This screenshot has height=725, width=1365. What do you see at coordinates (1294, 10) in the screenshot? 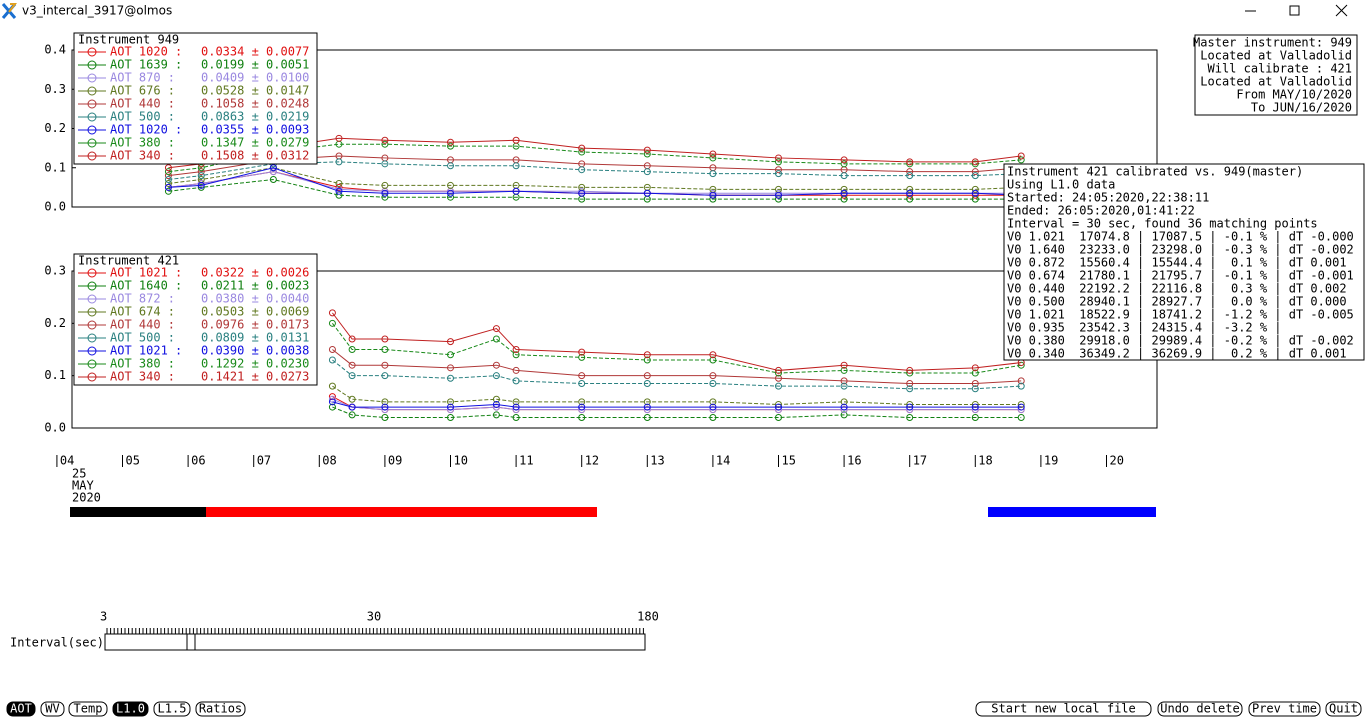
I see `maximize-button` at bounding box center [1294, 10].